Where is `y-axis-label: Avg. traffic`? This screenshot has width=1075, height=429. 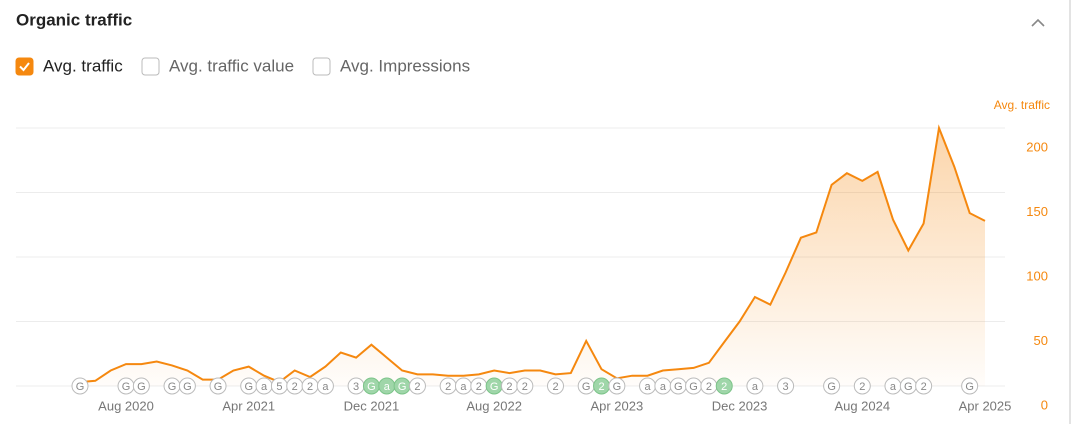 y-axis-label: Avg. traffic is located at coordinates (1022, 105).